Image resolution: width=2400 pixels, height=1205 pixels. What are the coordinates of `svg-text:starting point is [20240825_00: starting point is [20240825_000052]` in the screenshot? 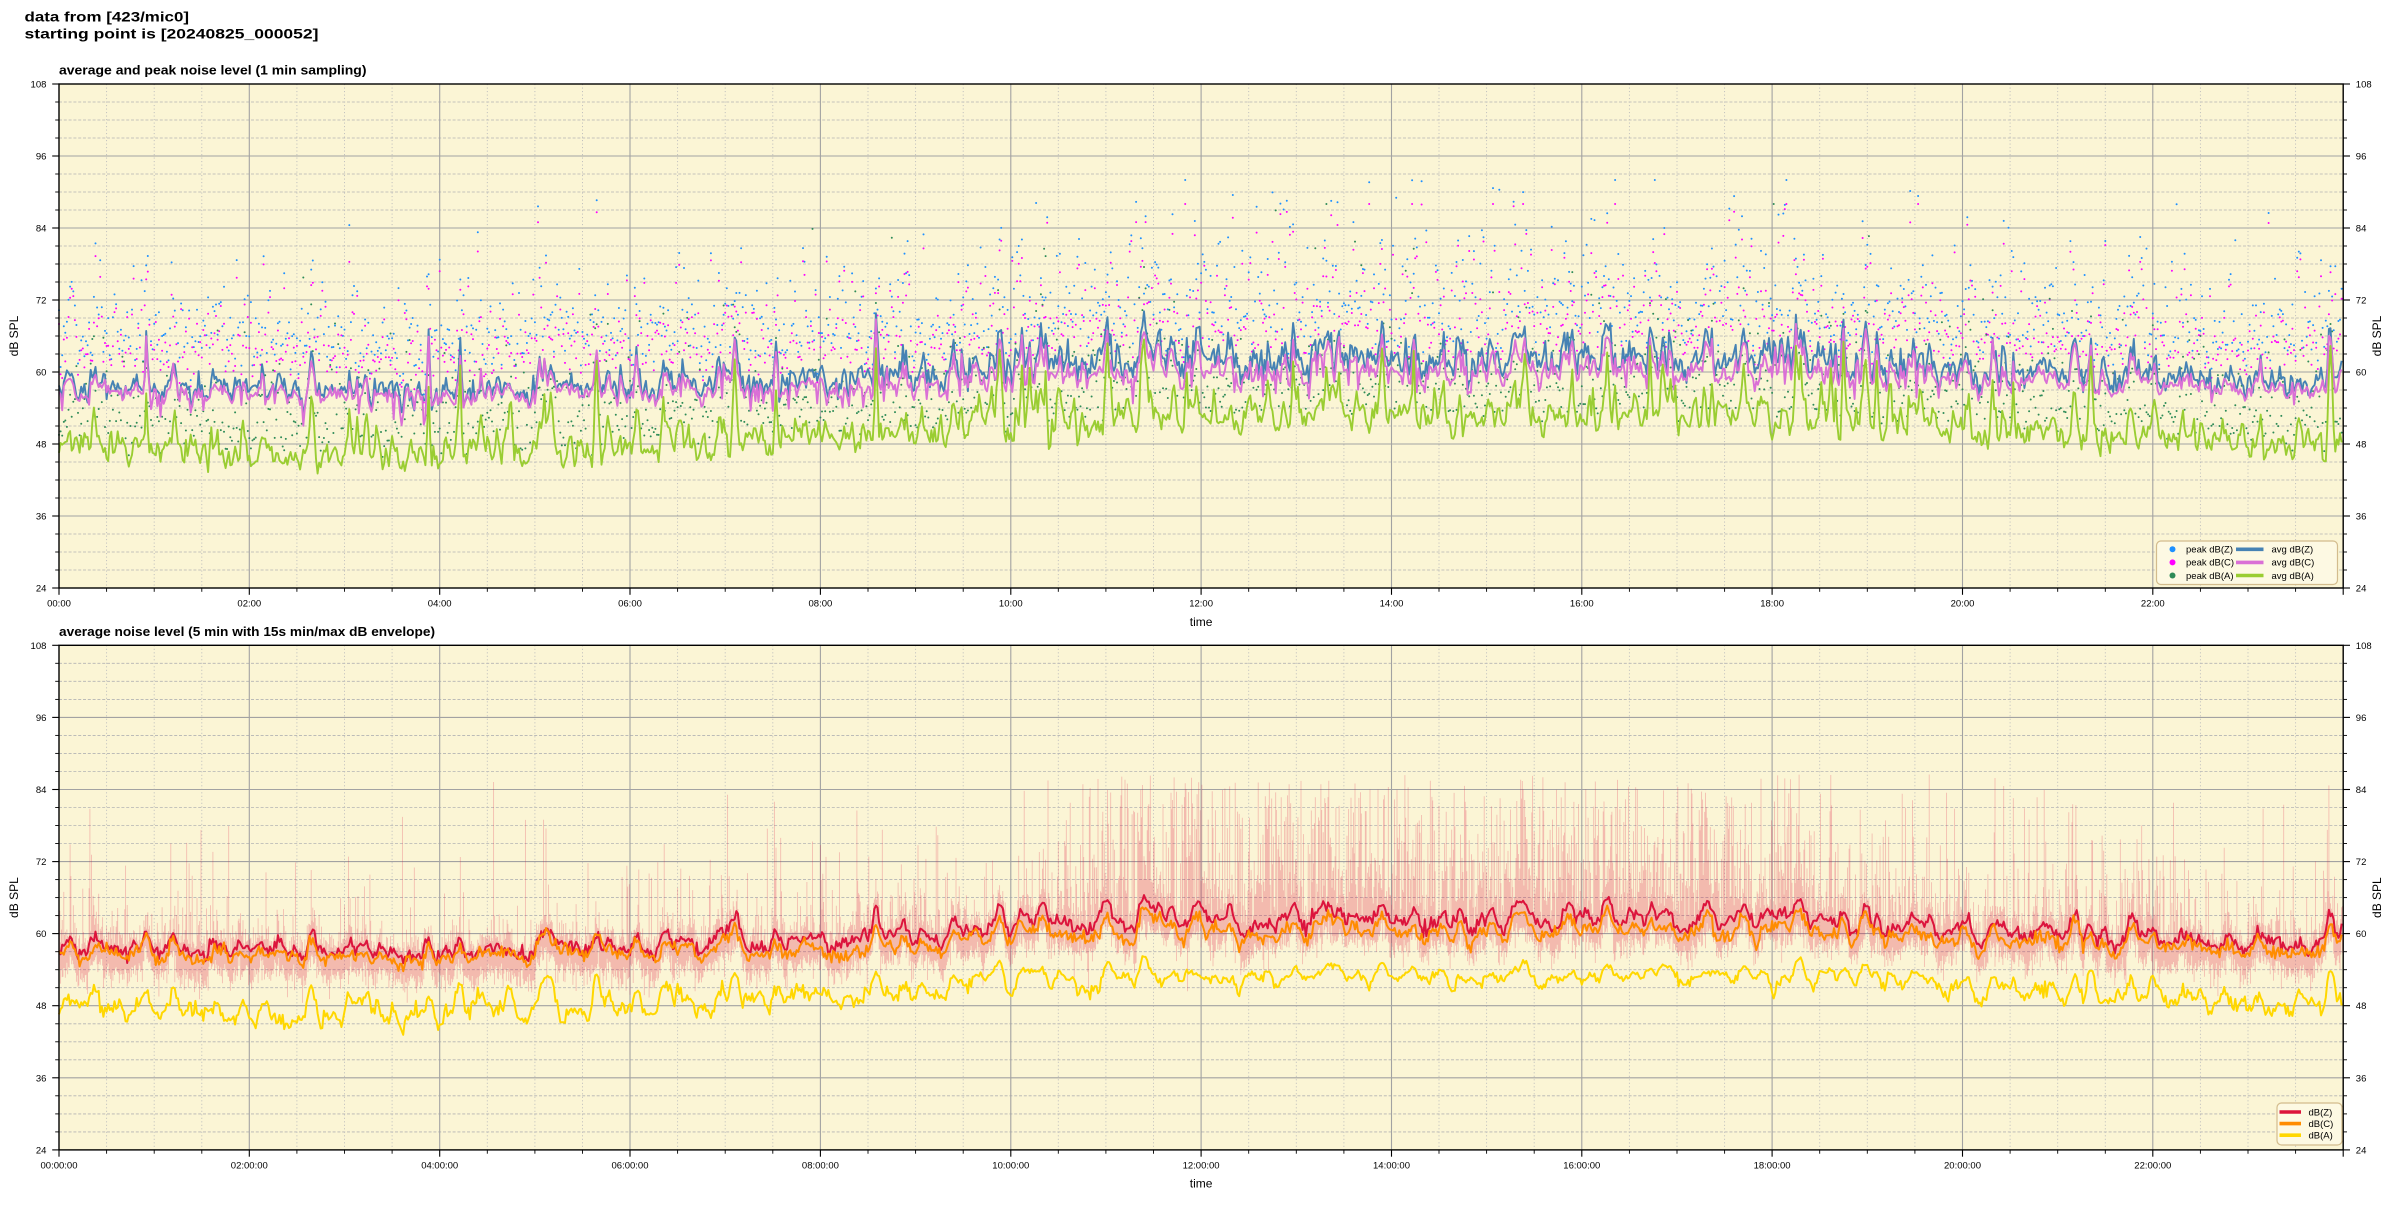 It's located at (172, 33).